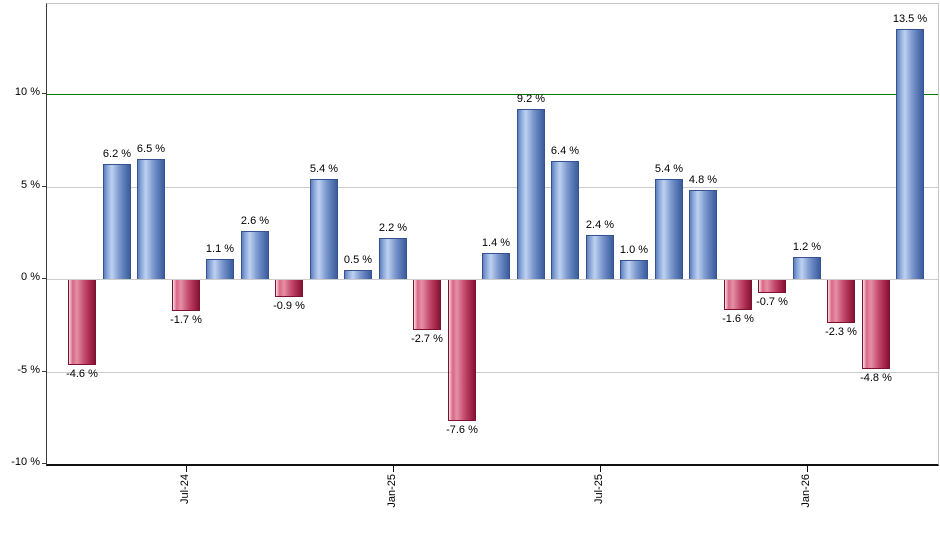 This screenshot has width=940, height=550. What do you see at coordinates (117, 154) in the screenshot?
I see `bar-value-label: 6.2 %` at bounding box center [117, 154].